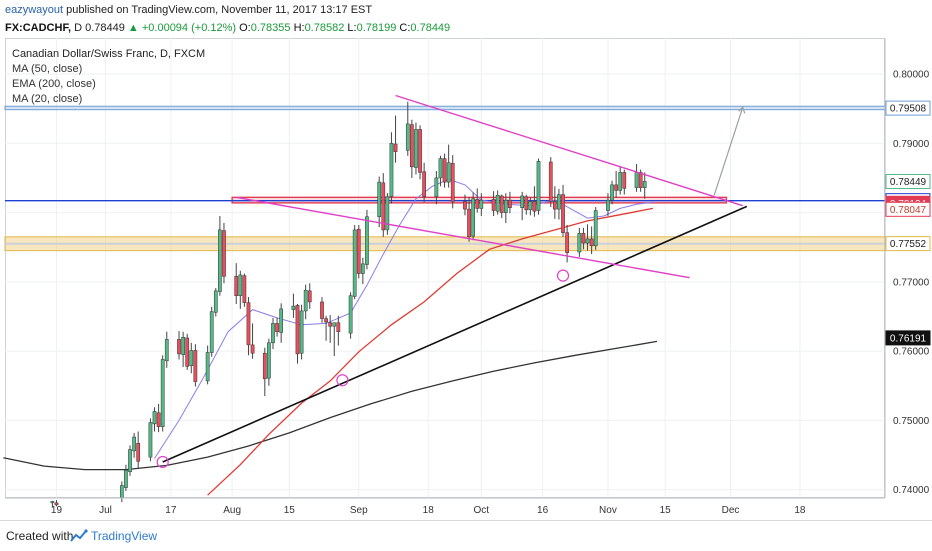 The height and width of the screenshot is (551, 932). I want to click on x-tick-label: 18, so click(429, 510).